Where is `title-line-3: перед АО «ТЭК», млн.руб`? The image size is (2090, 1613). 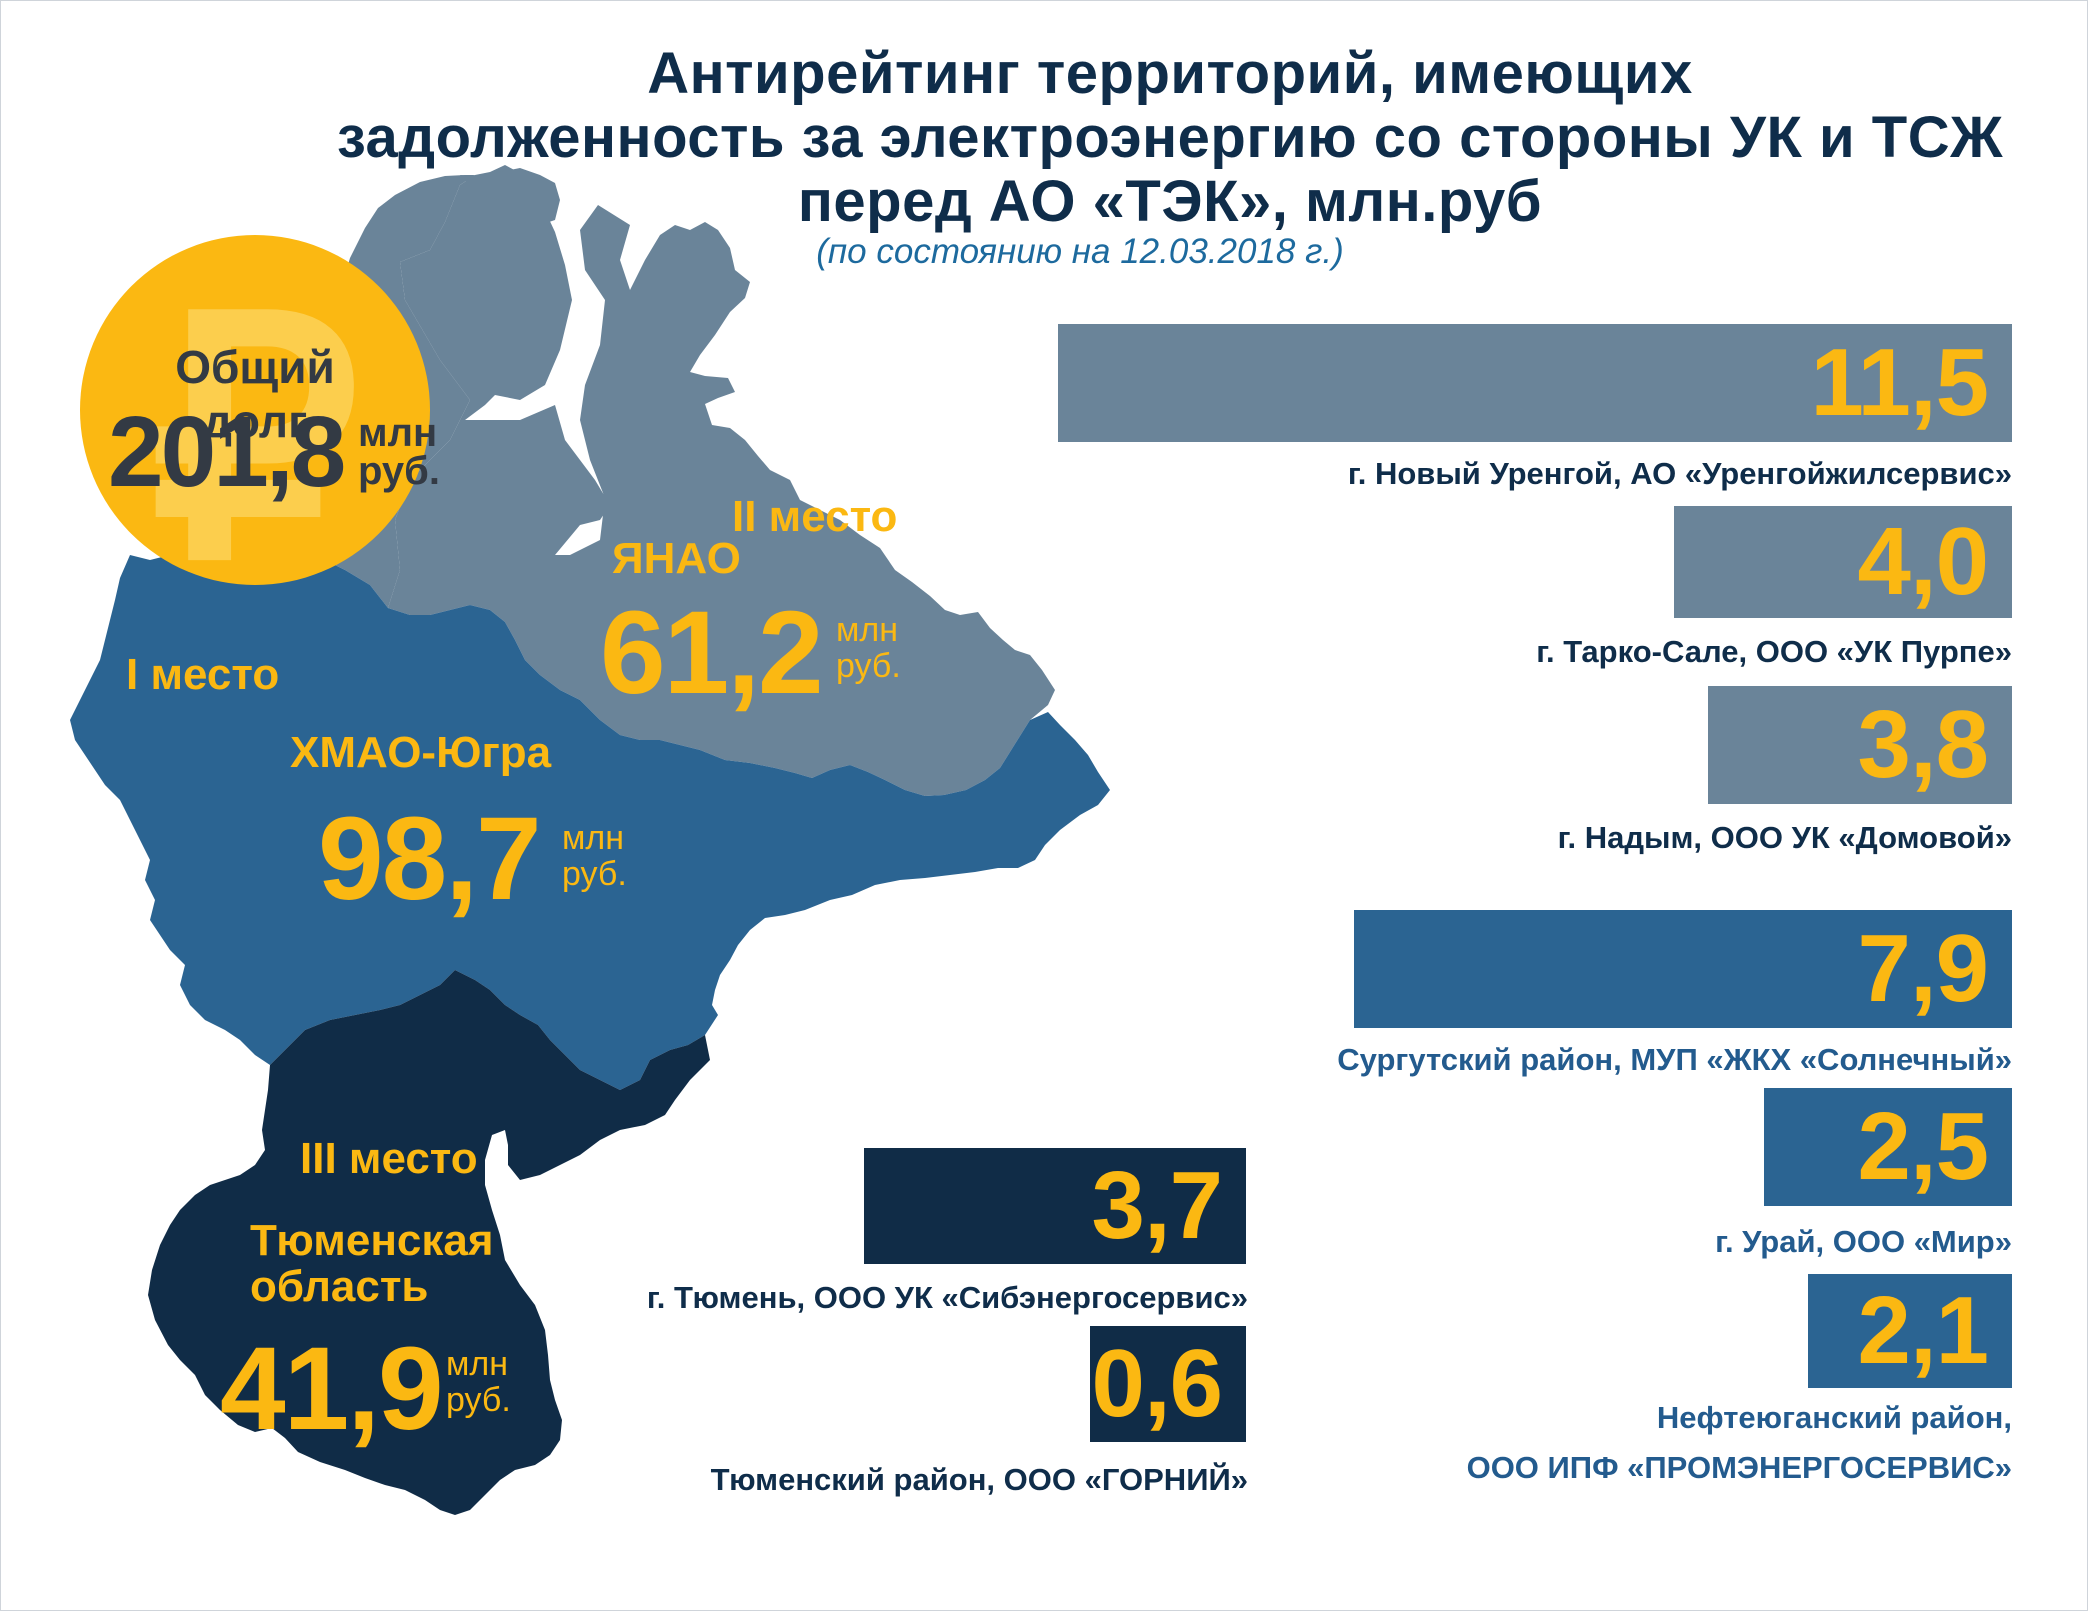 title-line-3: перед АО «ТЭК», млн.руб is located at coordinates (1170, 201).